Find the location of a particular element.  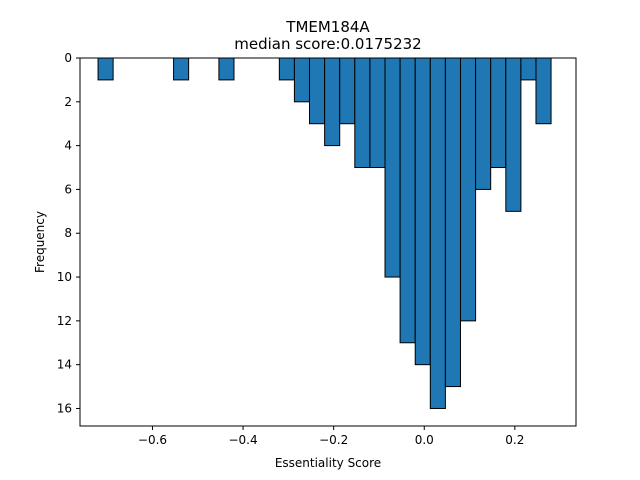

y-tick-label: 8 is located at coordinates (68, 233).